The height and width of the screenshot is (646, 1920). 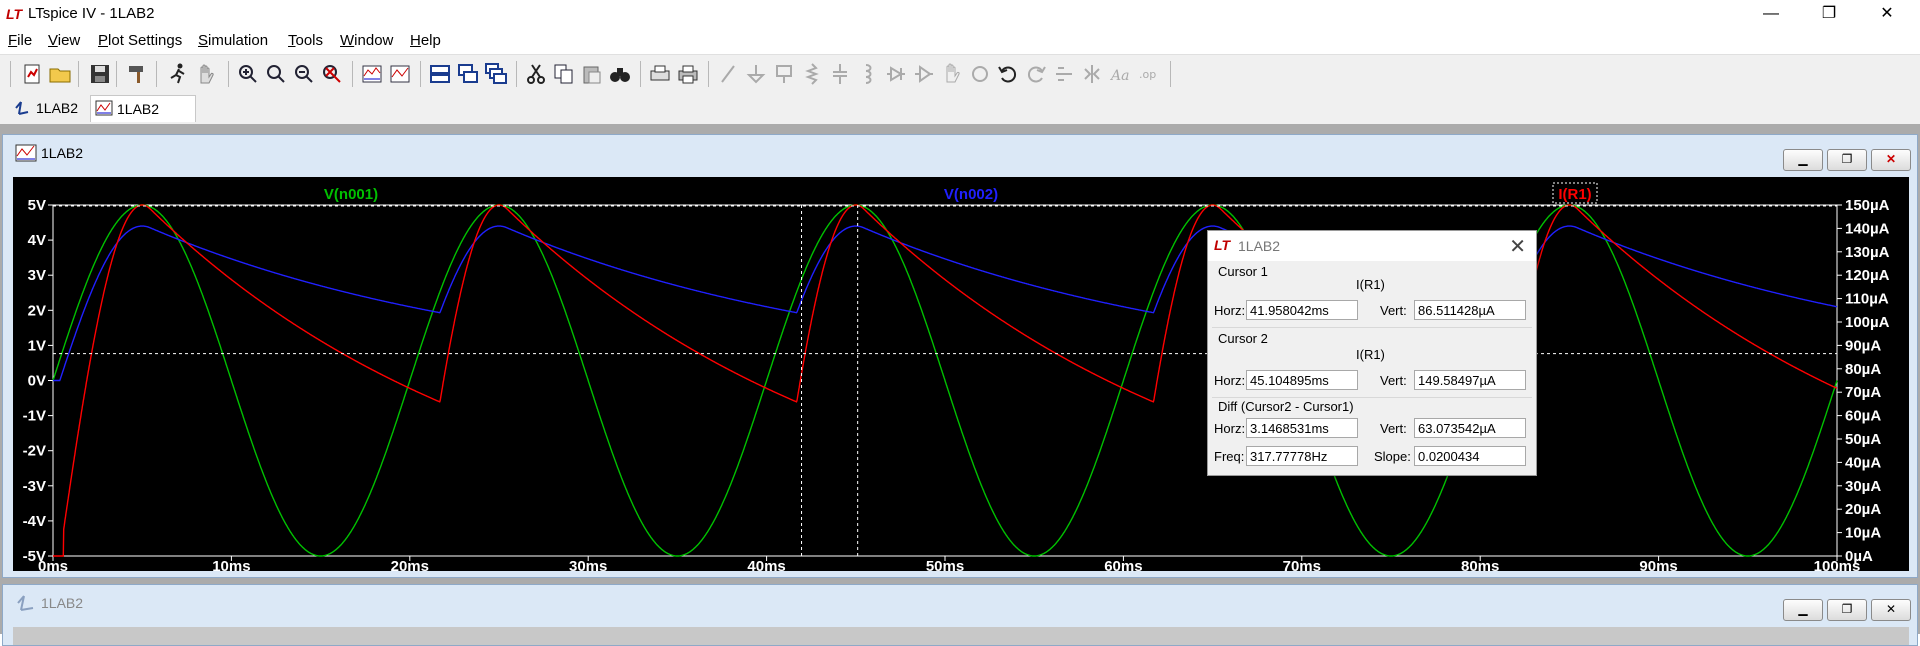 I want to click on close-button: ✕, so click(x=1887, y=13).